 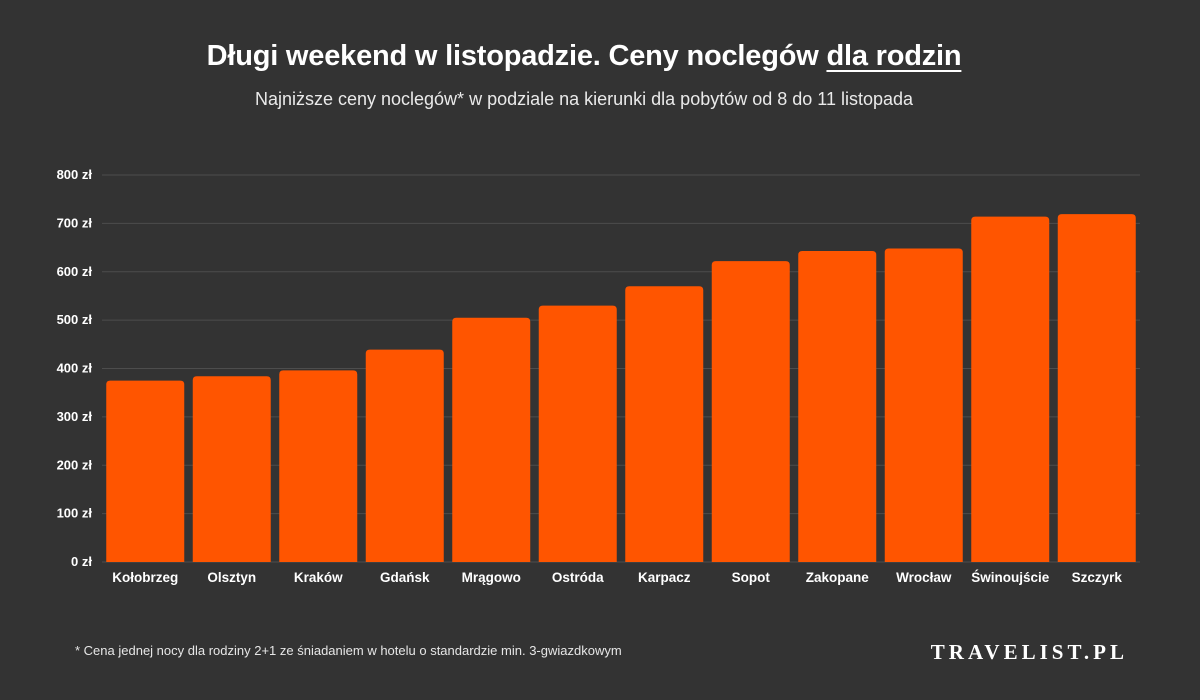 What do you see at coordinates (664, 577) in the screenshot?
I see `x-tick-label: Karpacz` at bounding box center [664, 577].